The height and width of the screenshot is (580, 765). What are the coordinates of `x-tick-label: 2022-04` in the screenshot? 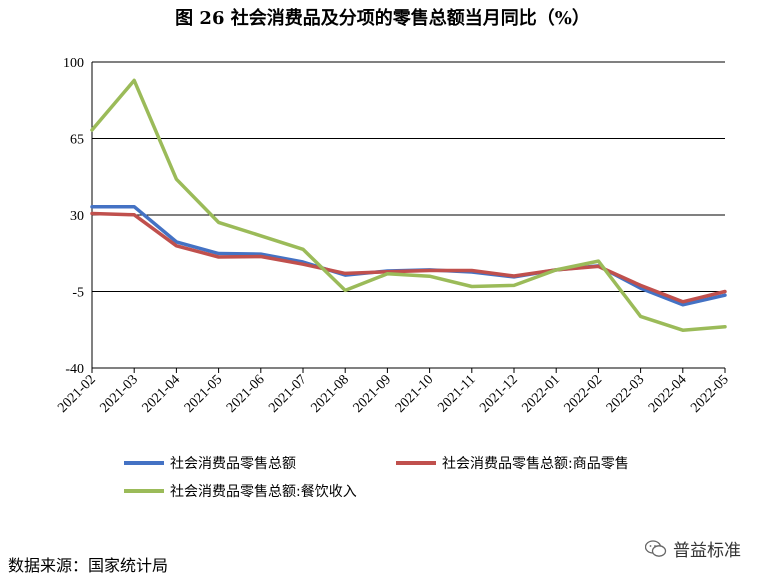 It's located at (668, 394).